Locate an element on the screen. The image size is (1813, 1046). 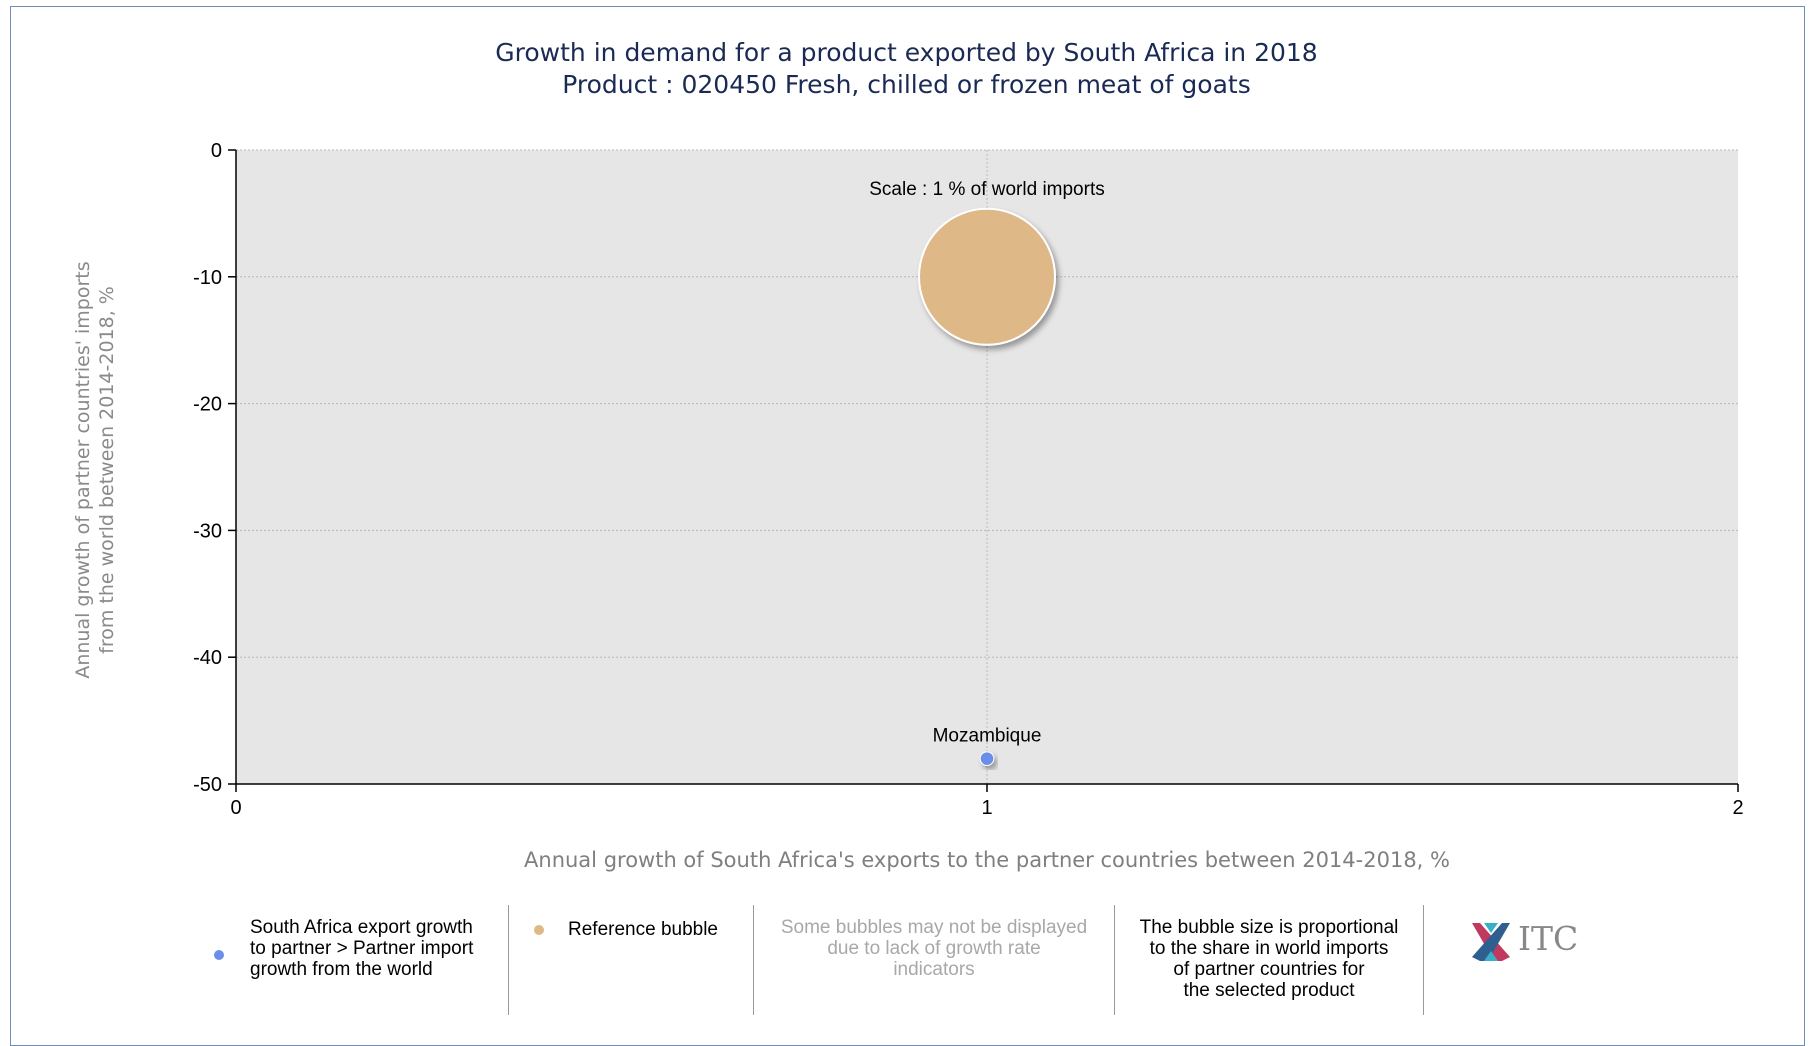
x-tick-label: 2 is located at coordinates (1737, 808).